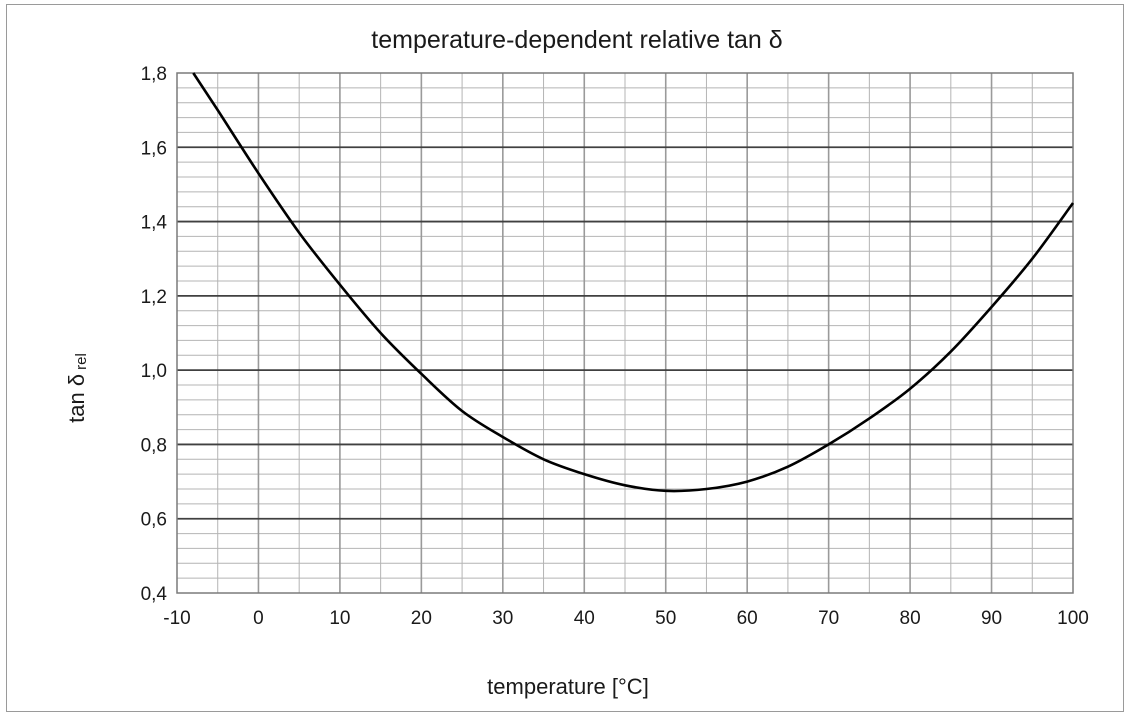 Image resolution: width=1132 pixels, height=718 pixels. Describe the element at coordinates (154, 74) in the screenshot. I see `y-tick-label: 1,8` at that location.